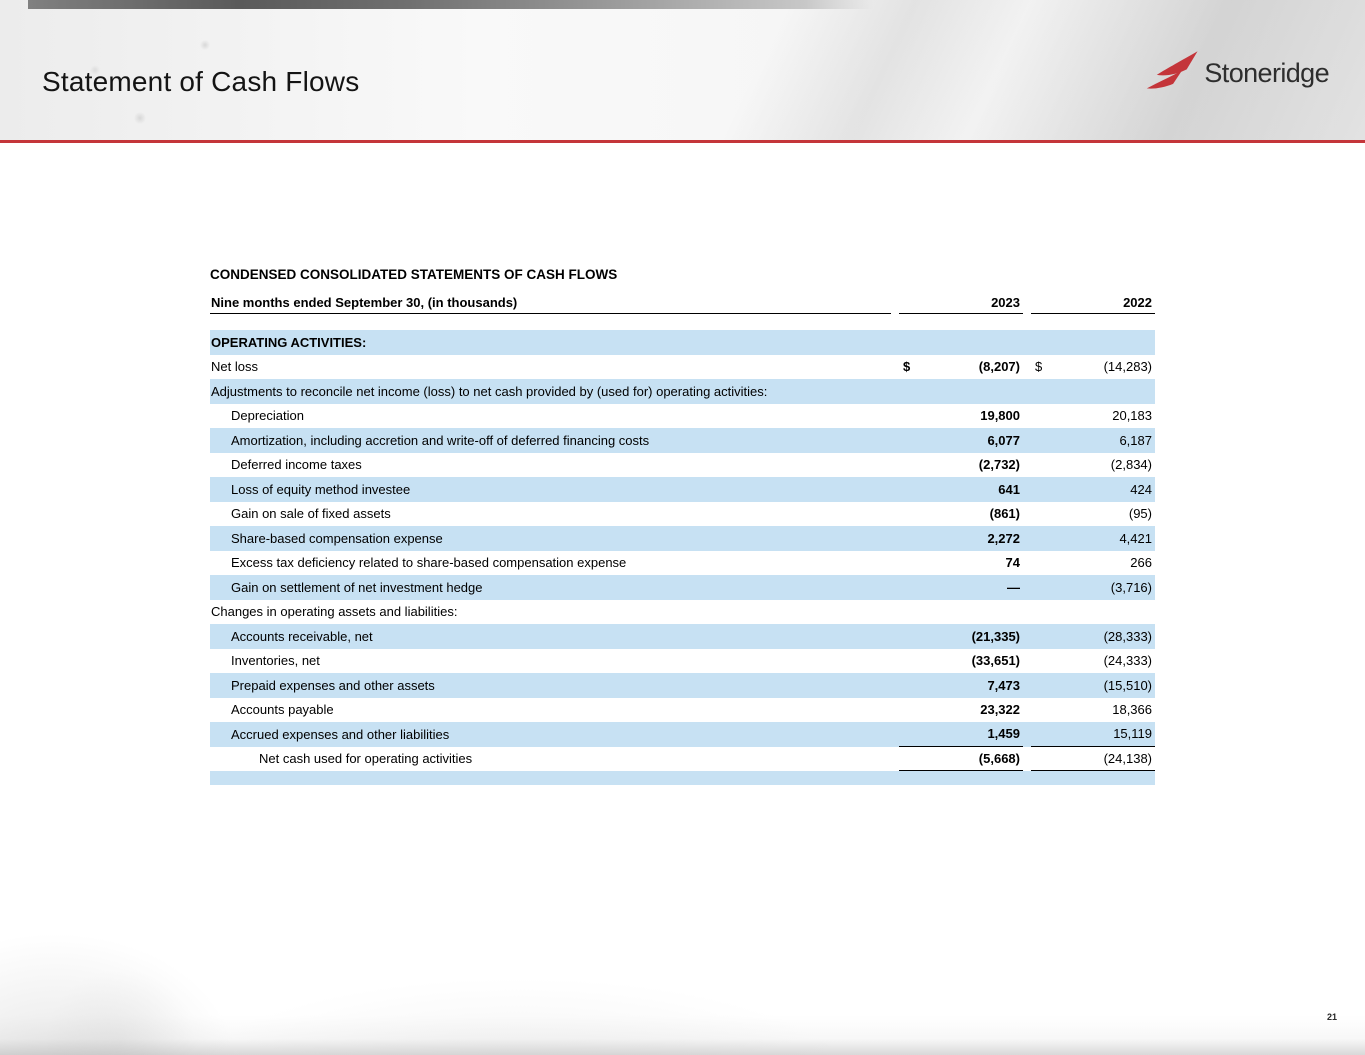  What do you see at coordinates (961, 734) in the screenshot?
I see `value-y23: 1,459` at bounding box center [961, 734].